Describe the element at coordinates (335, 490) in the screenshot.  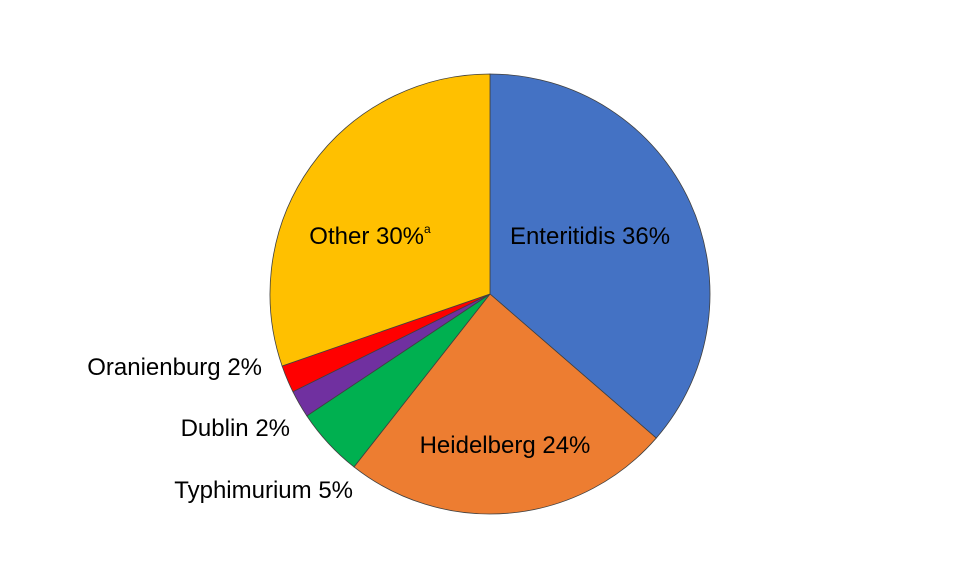
I see `value-label: 5%` at that location.